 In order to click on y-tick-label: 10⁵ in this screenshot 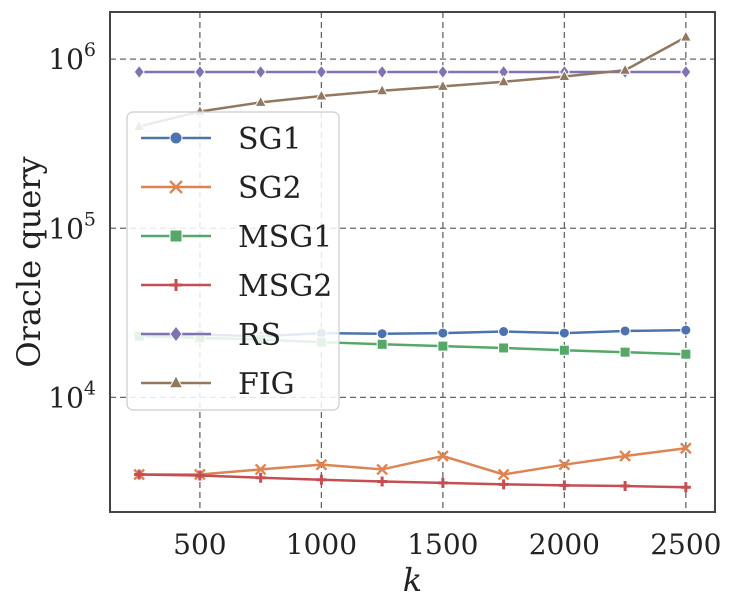, I will do `click(72, 226)`.